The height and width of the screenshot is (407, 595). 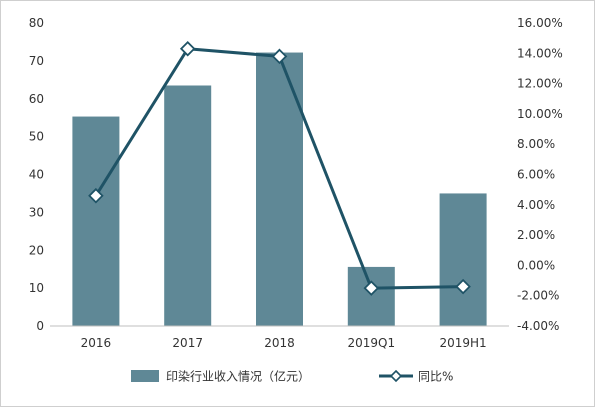 I want to click on yoy-point-2019Q1, so click(x=371, y=288).